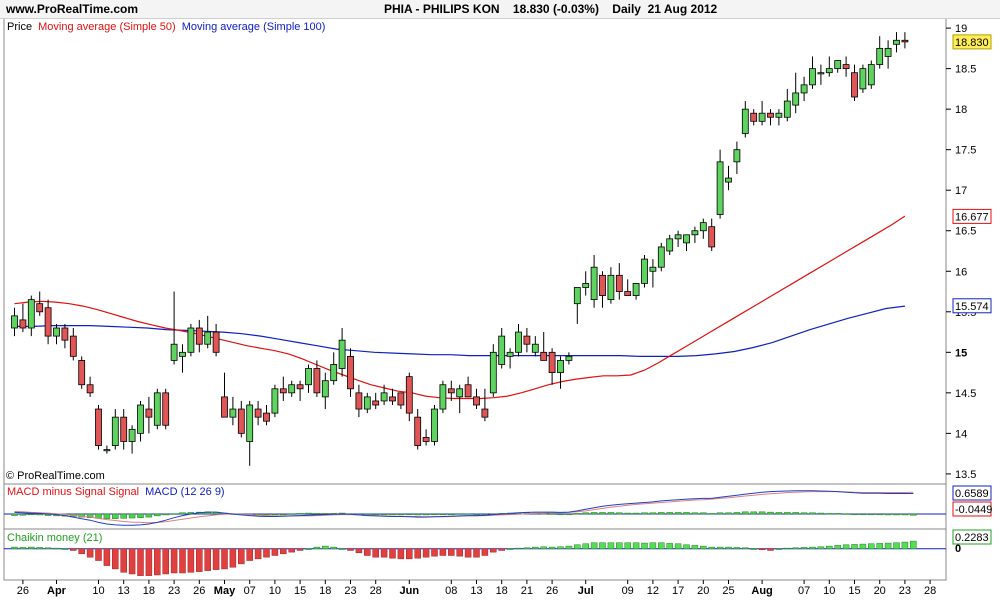  Describe the element at coordinates (502, 591) in the screenshot. I see `x-tick-label: 18` at that location.